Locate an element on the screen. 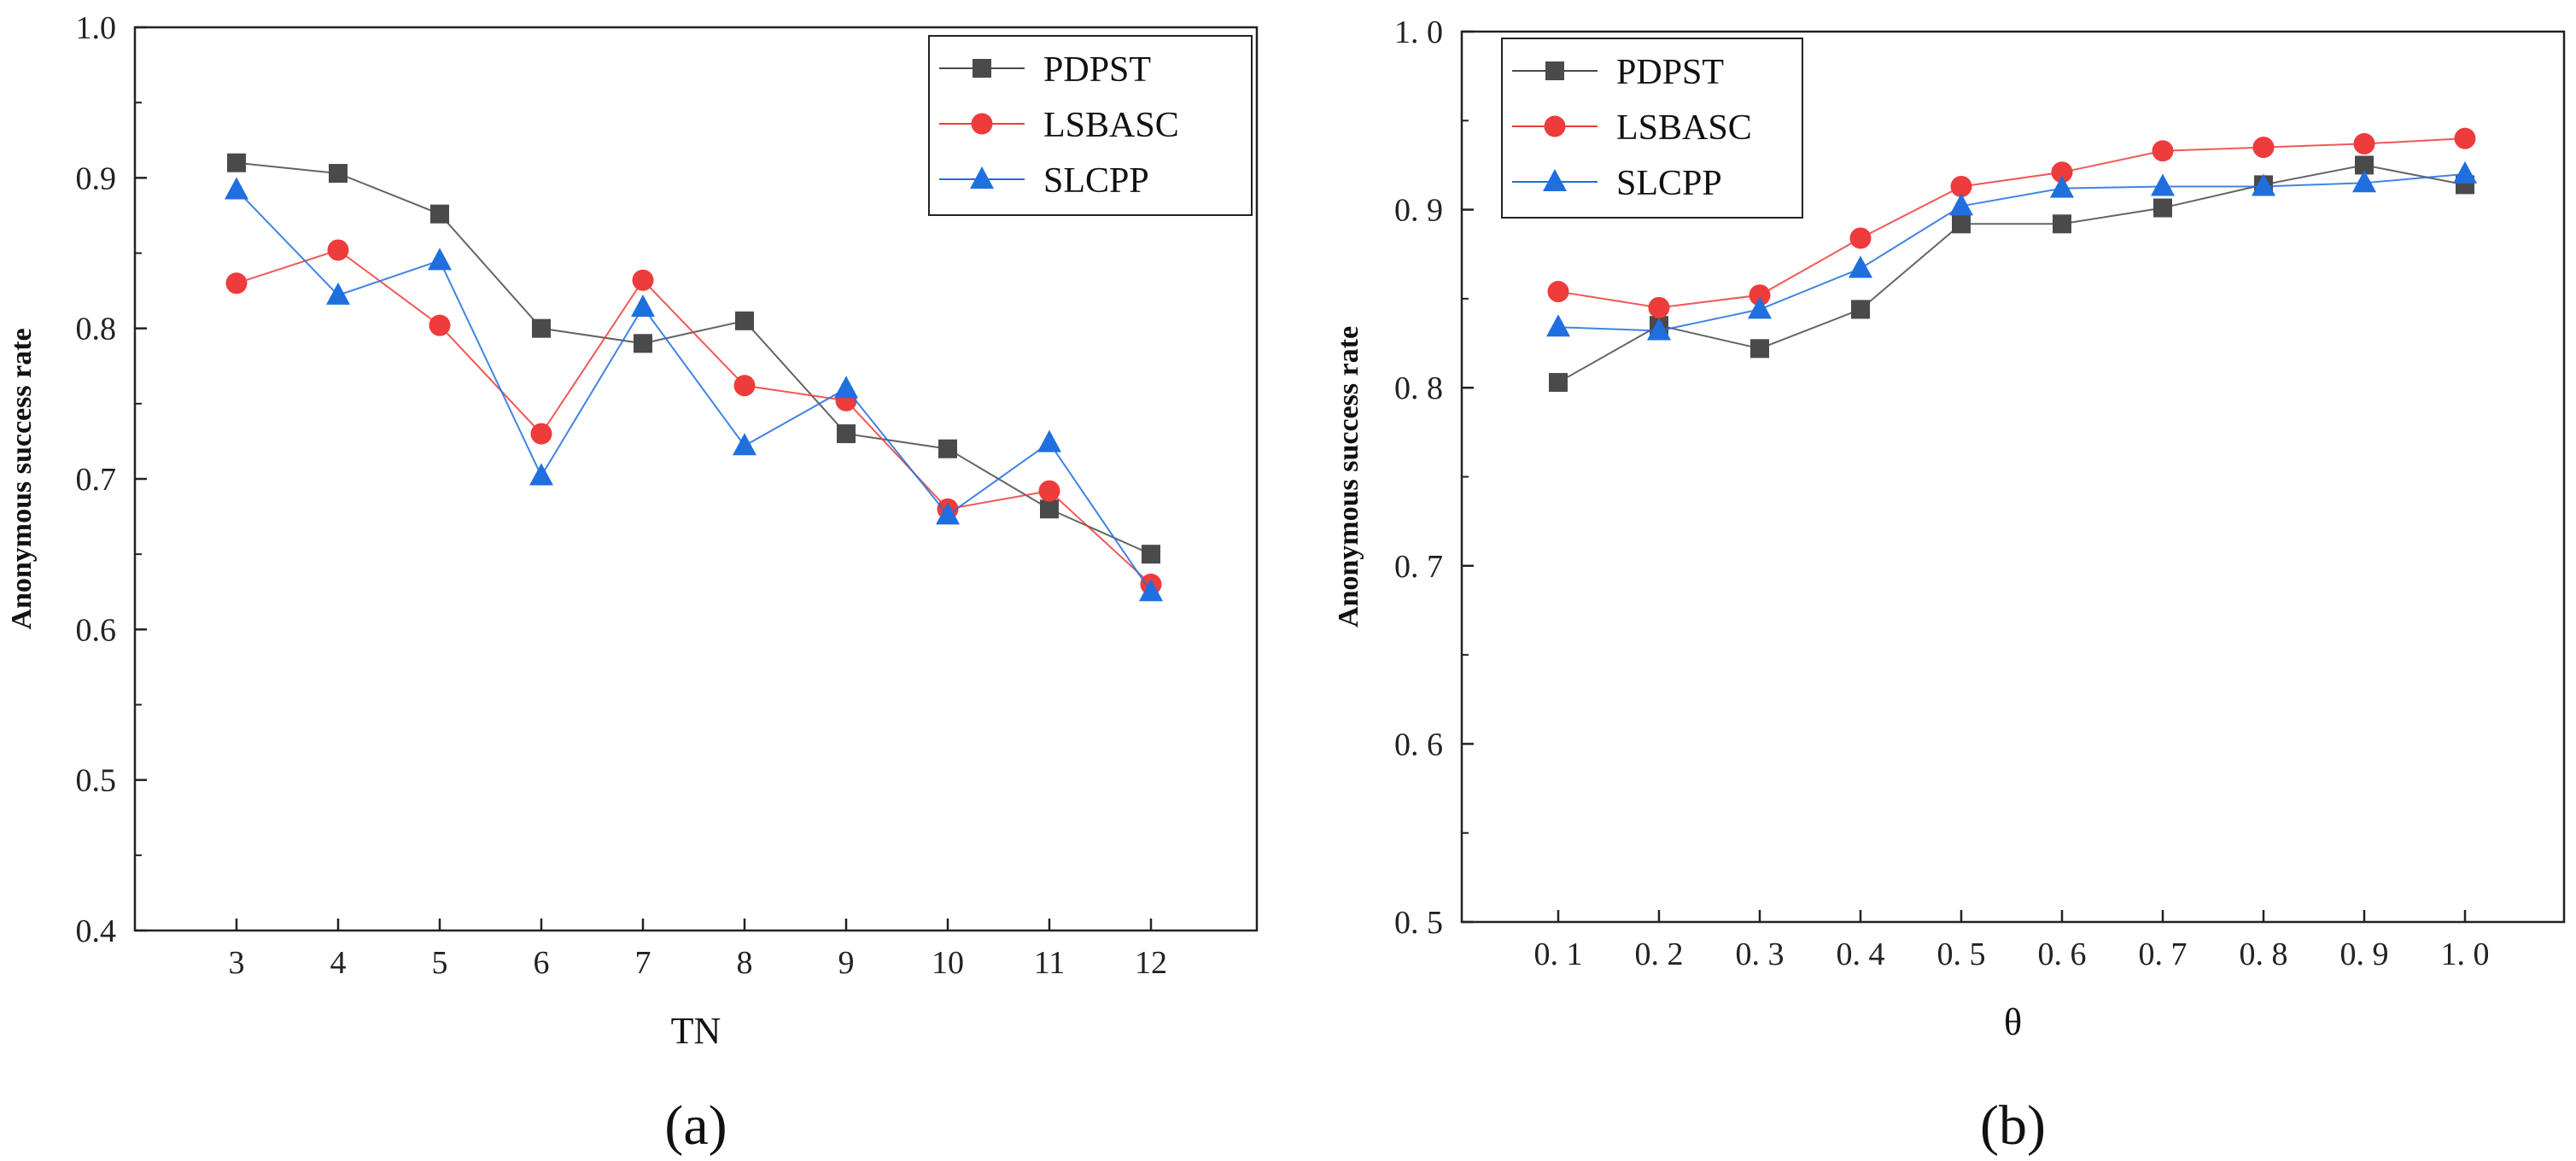  series-line-lsbasc is located at coordinates (2011, 223).